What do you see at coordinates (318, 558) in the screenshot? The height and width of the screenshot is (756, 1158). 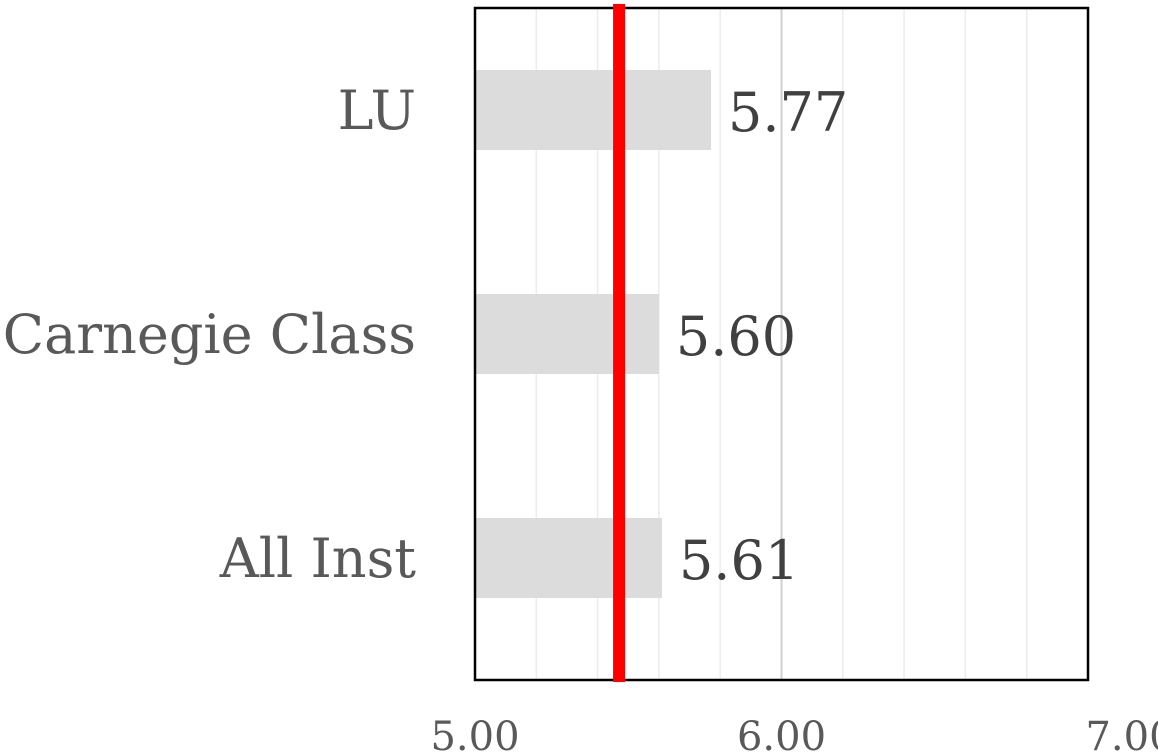 I see `category-label: All Inst` at bounding box center [318, 558].